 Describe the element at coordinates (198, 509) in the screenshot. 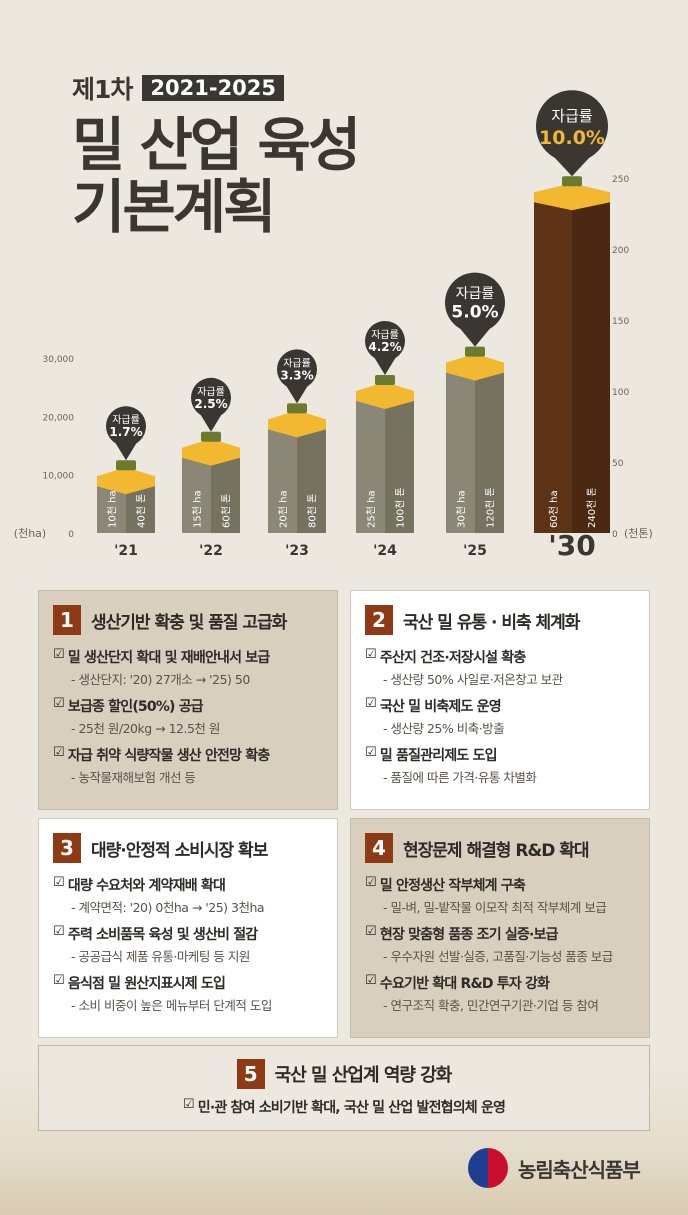

I see `area-value-label: 15천 ha` at that location.